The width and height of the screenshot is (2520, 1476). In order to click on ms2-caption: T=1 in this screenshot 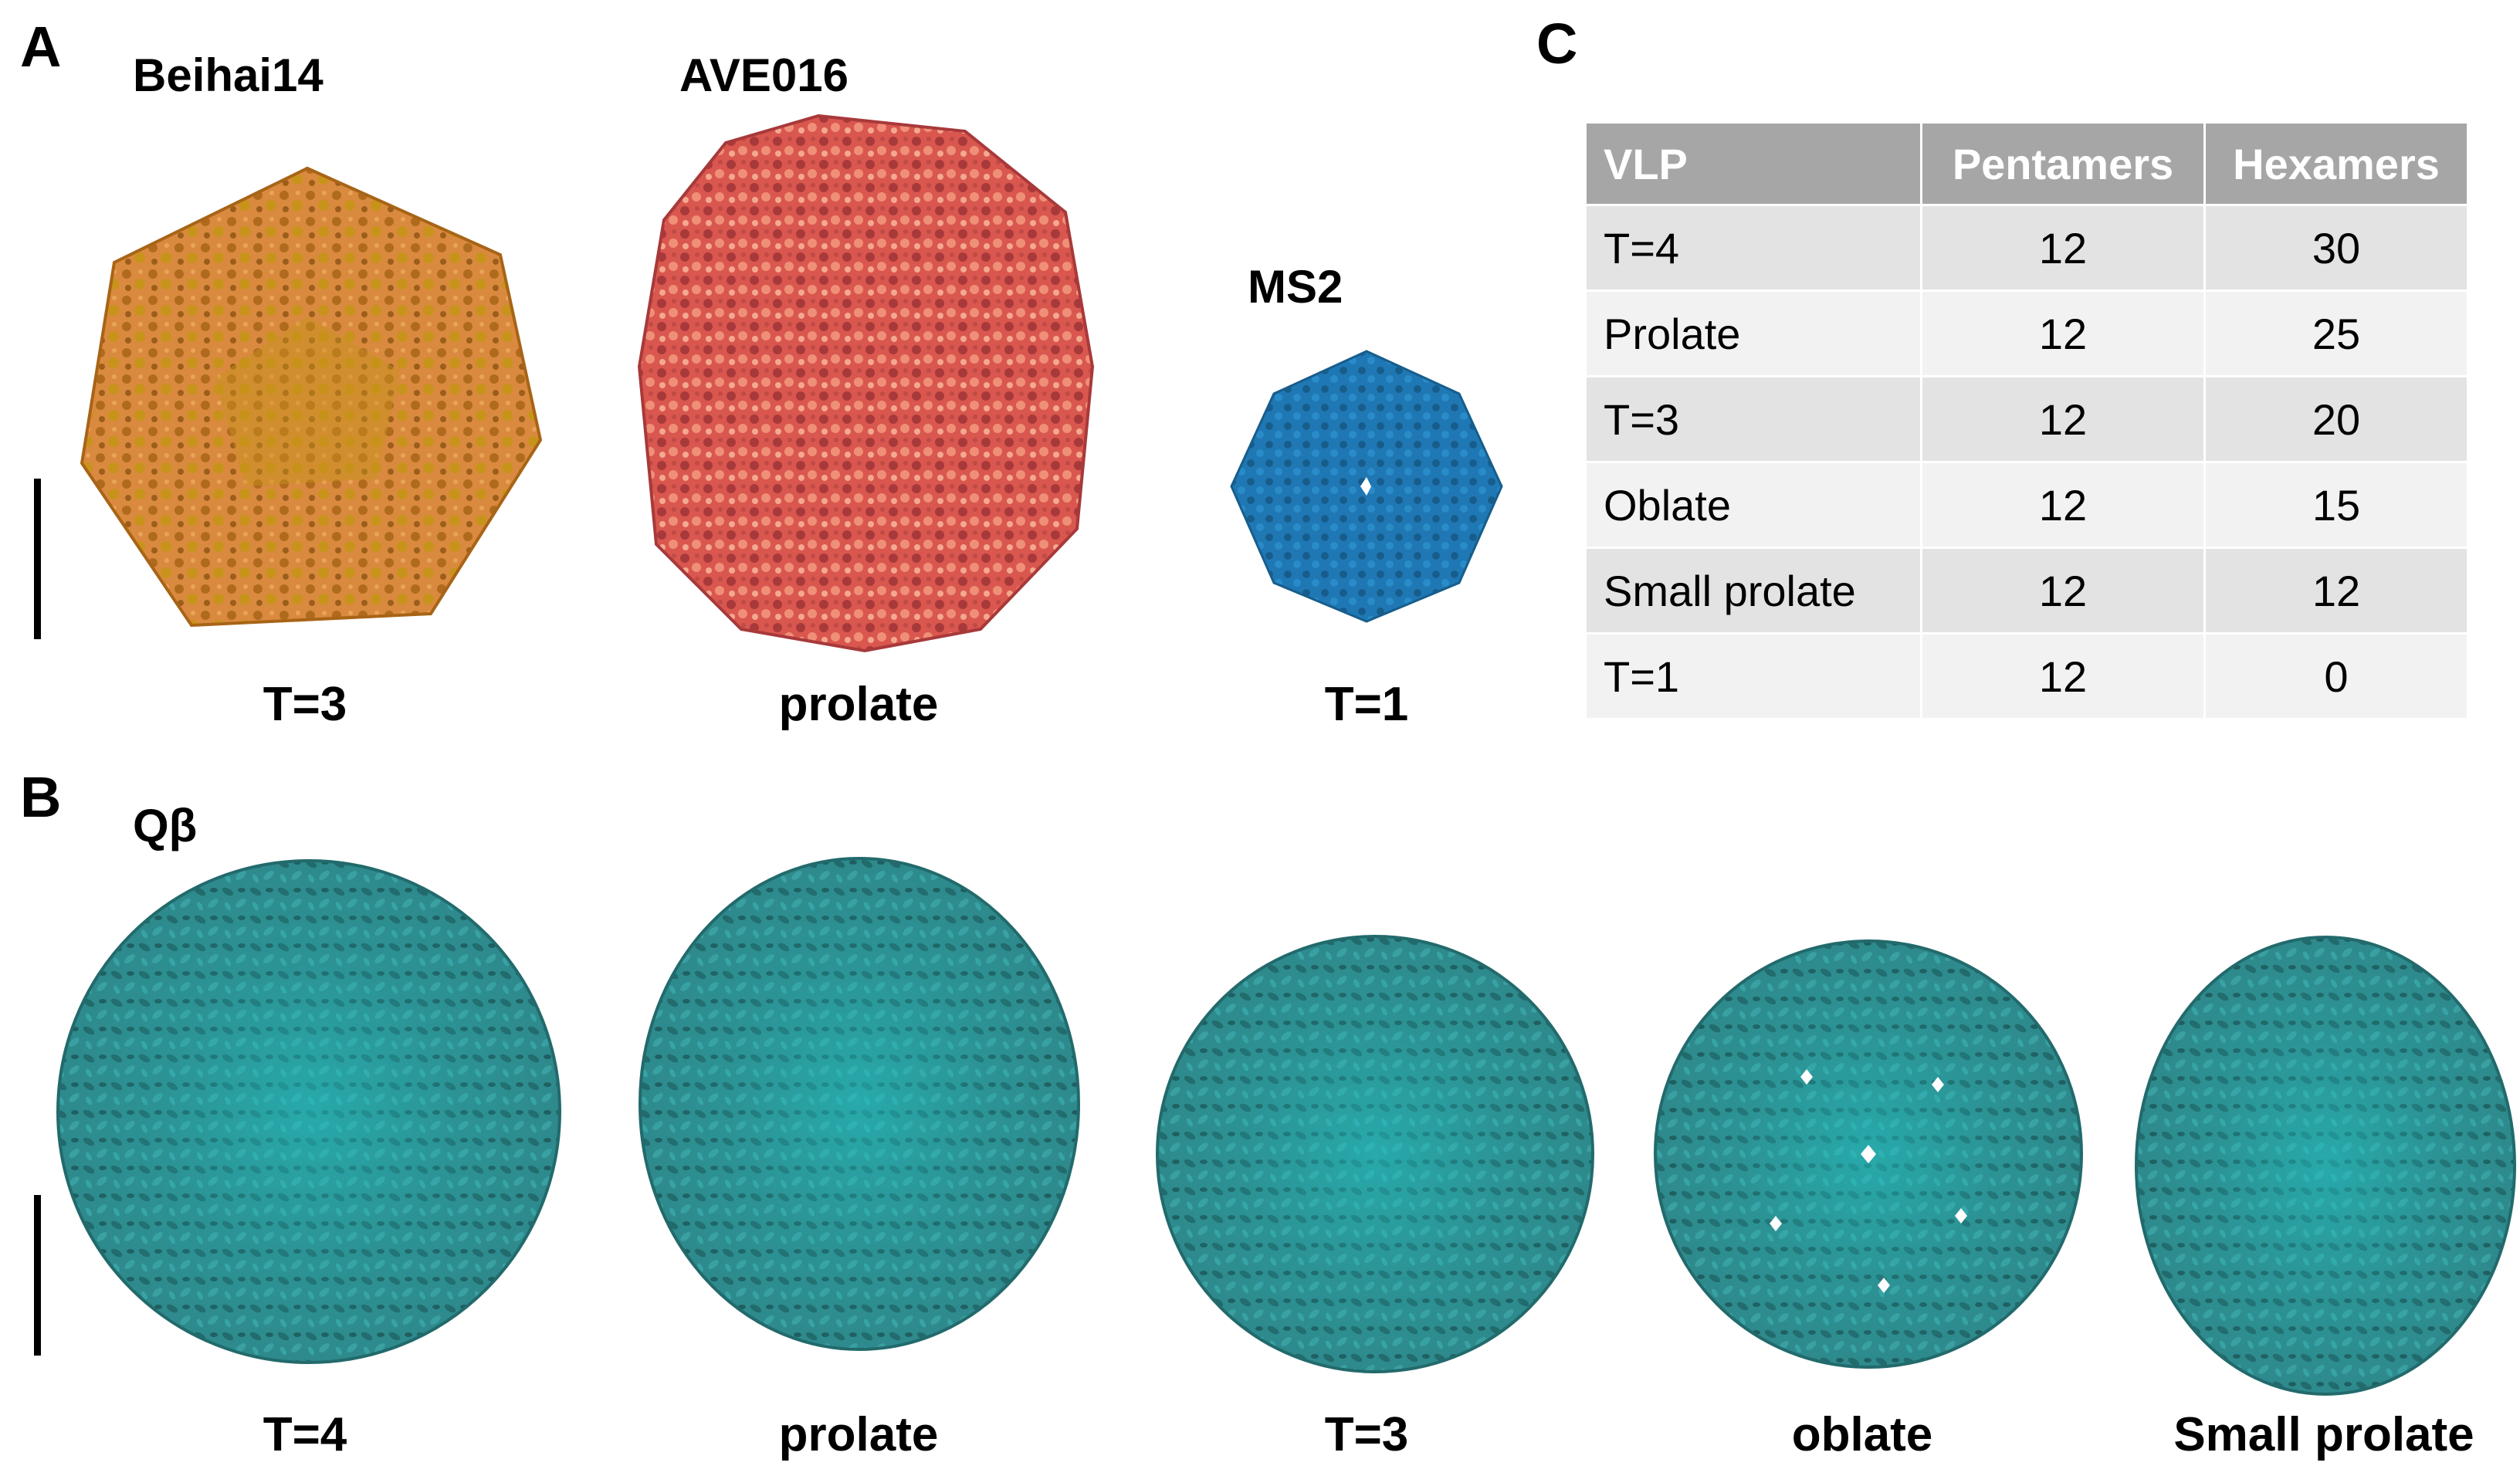, I will do `click(1367, 704)`.